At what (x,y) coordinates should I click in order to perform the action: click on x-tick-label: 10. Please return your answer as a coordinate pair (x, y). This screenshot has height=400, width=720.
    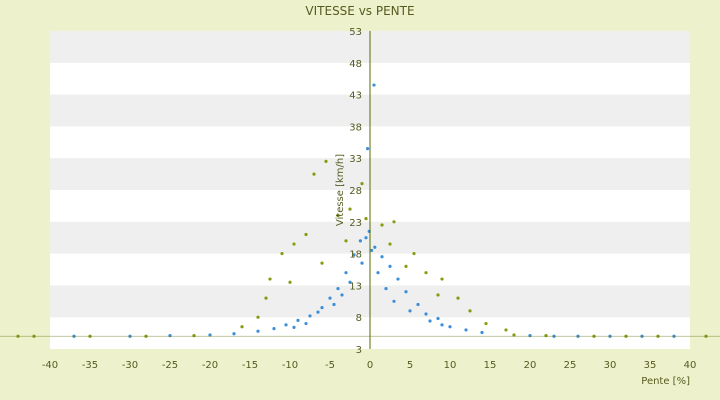
    Looking at the image, I should click on (450, 365).